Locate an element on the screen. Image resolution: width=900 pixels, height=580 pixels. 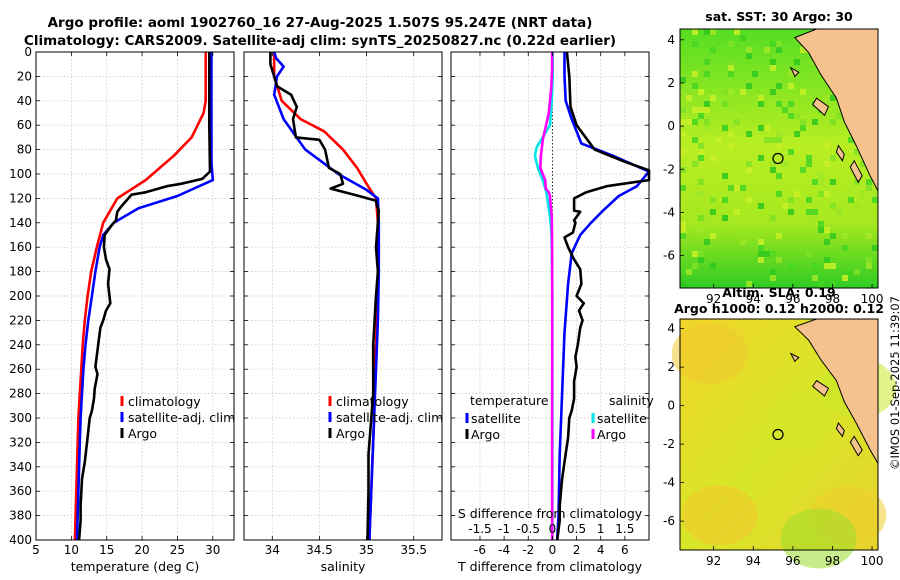
x-tick-label: 25 is located at coordinates (177, 550).